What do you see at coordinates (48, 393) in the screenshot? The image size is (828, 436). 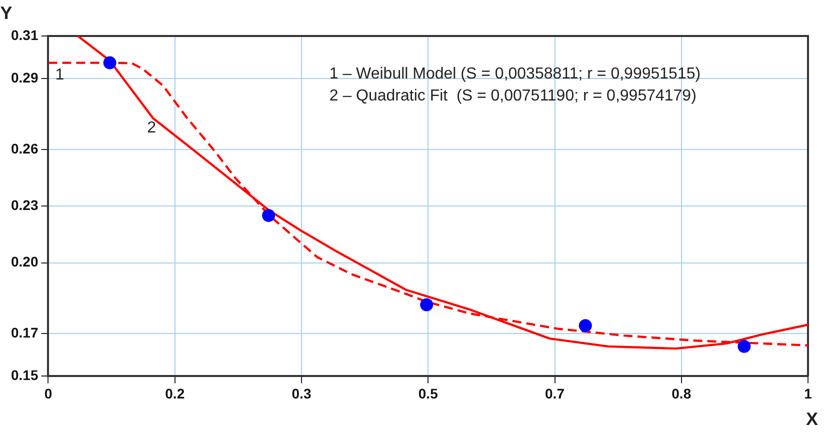 I see `x-tick-label: 0` at bounding box center [48, 393].